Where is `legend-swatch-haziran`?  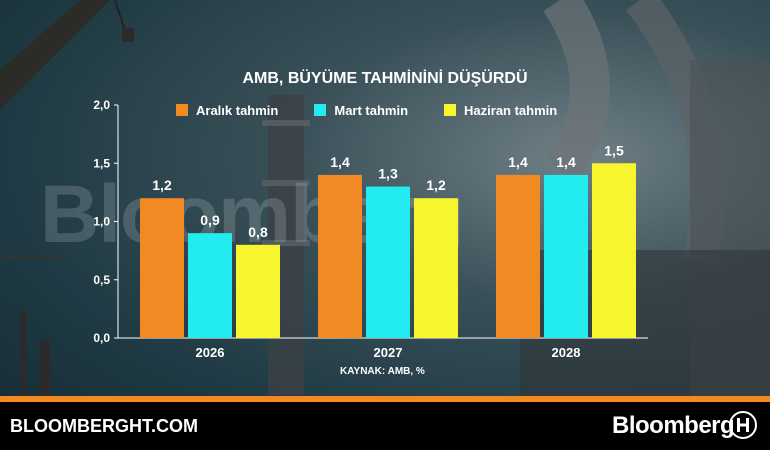 legend-swatch-haziran is located at coordinates (450, 110).